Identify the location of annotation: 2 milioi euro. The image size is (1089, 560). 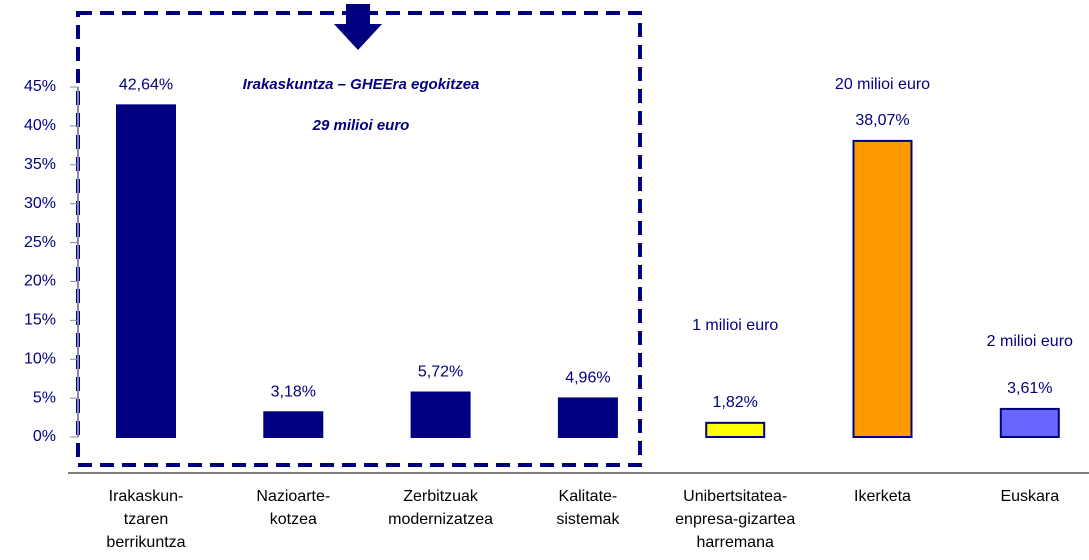
(1030, 341).